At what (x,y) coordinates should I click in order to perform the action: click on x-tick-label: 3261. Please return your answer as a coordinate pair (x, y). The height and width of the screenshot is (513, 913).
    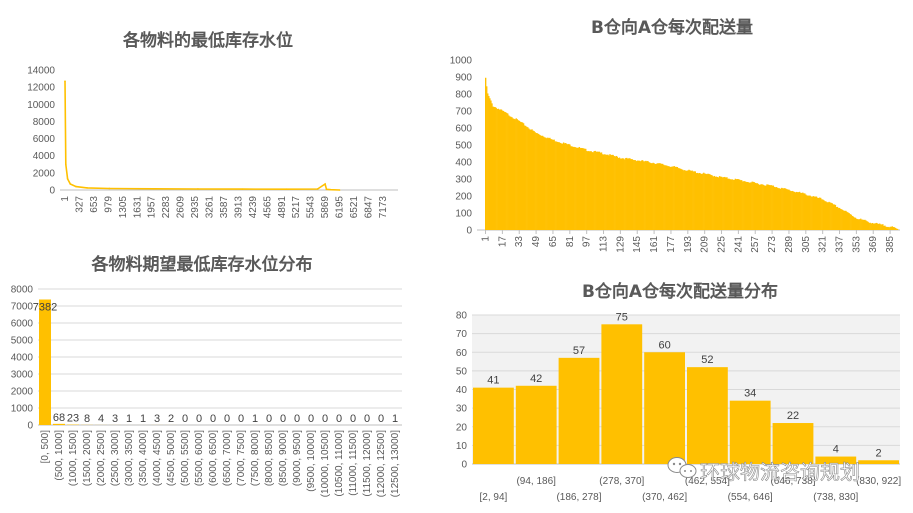
    Looking at the image, I should click on (210, 207).